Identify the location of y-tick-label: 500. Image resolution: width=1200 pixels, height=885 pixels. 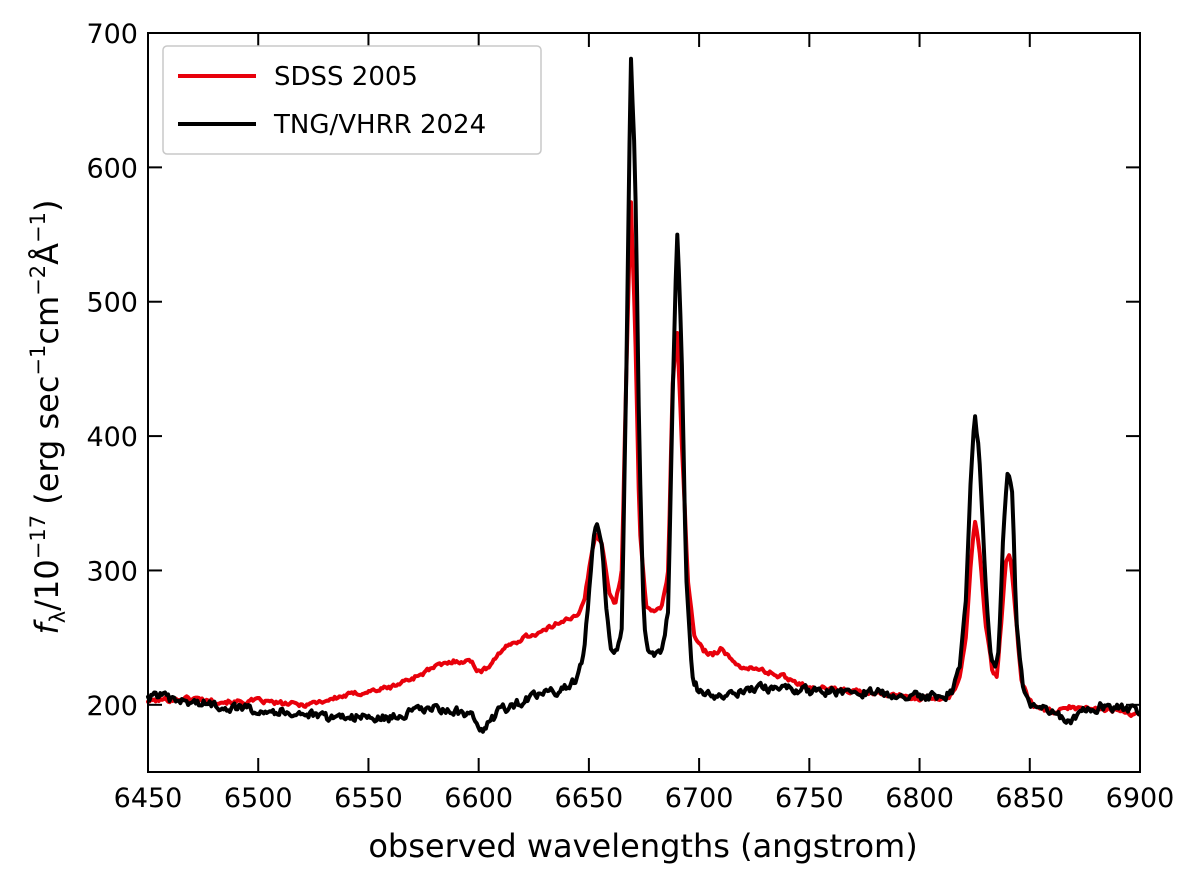
(112, 303).